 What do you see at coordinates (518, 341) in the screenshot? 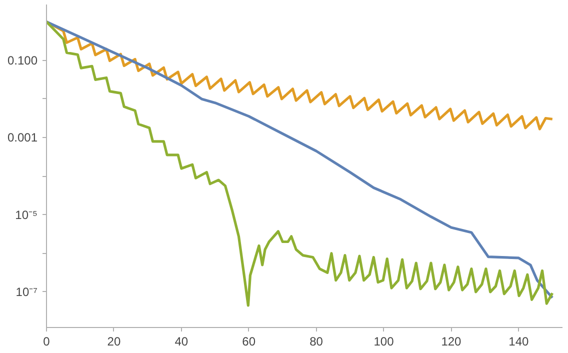
I see `x-tick-label: 140` at bounding box center [518, 341].